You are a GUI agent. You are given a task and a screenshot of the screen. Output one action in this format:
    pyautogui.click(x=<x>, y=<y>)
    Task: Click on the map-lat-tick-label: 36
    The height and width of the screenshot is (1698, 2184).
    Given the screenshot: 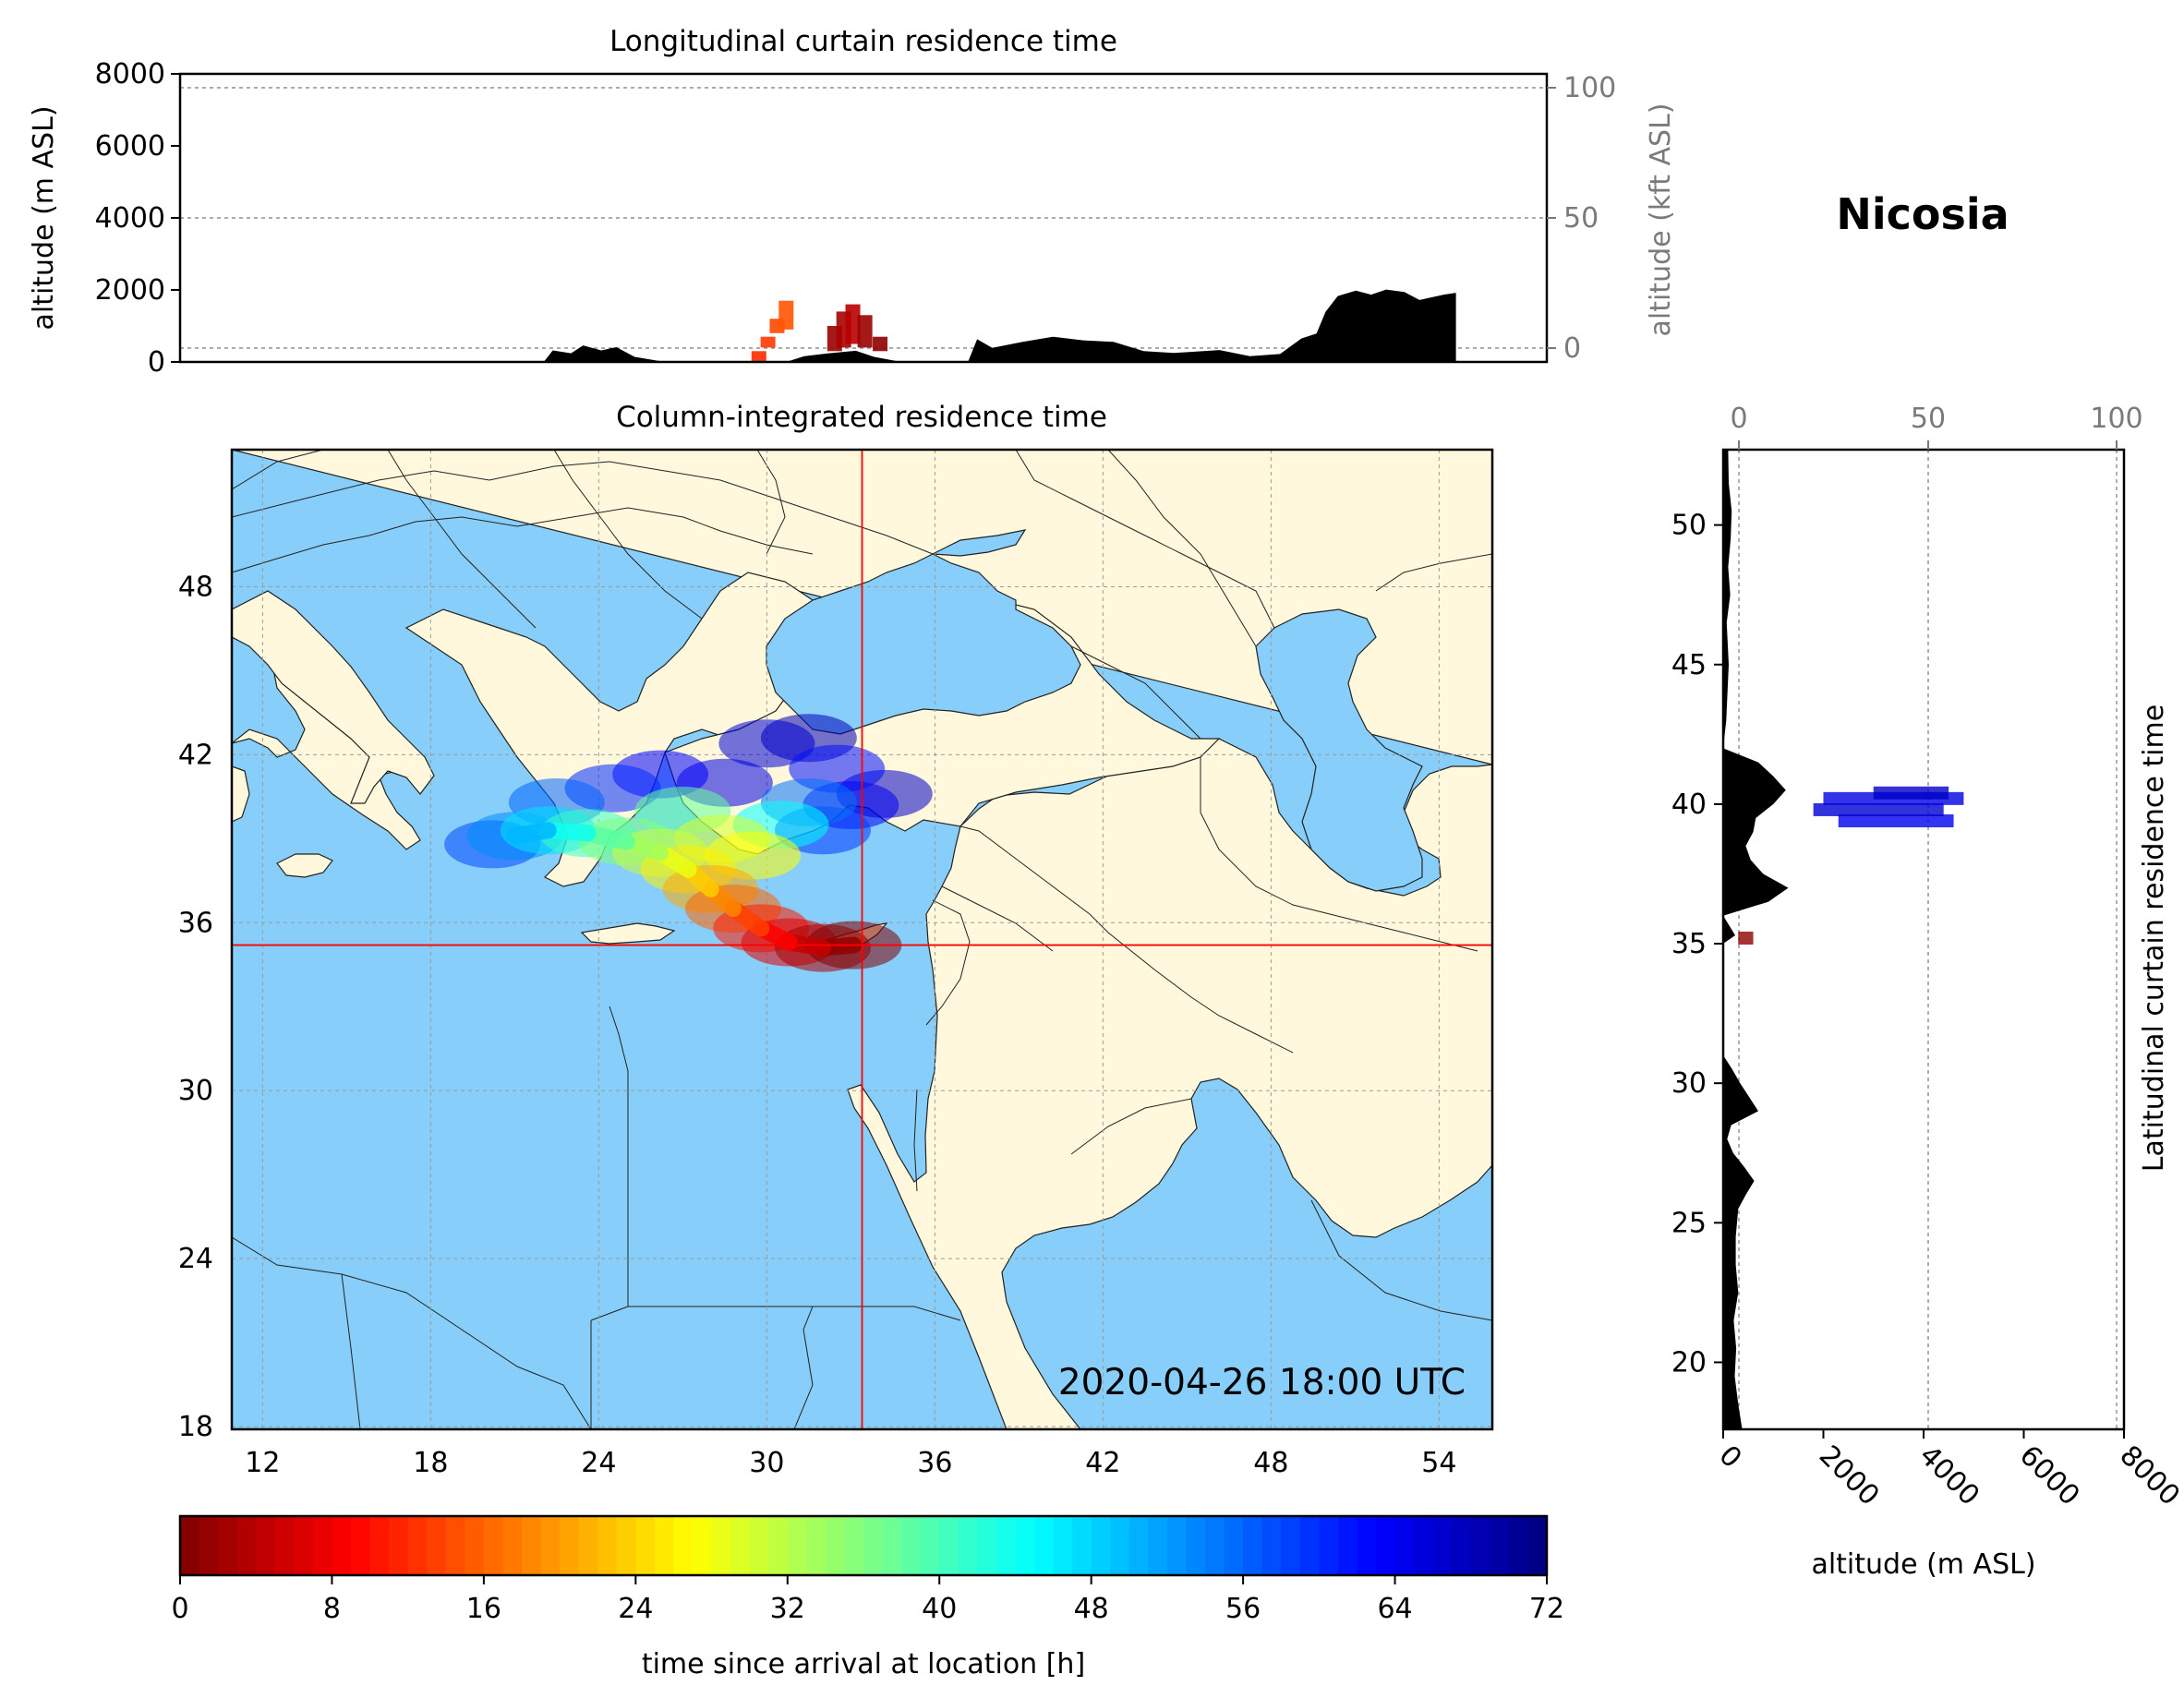 What is the action you would take?
    pyautogui.click(x=195, y=923)
    